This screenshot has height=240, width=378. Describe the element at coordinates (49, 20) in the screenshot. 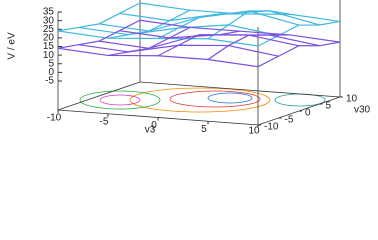

I see `z-tick-label: 30` at that location.